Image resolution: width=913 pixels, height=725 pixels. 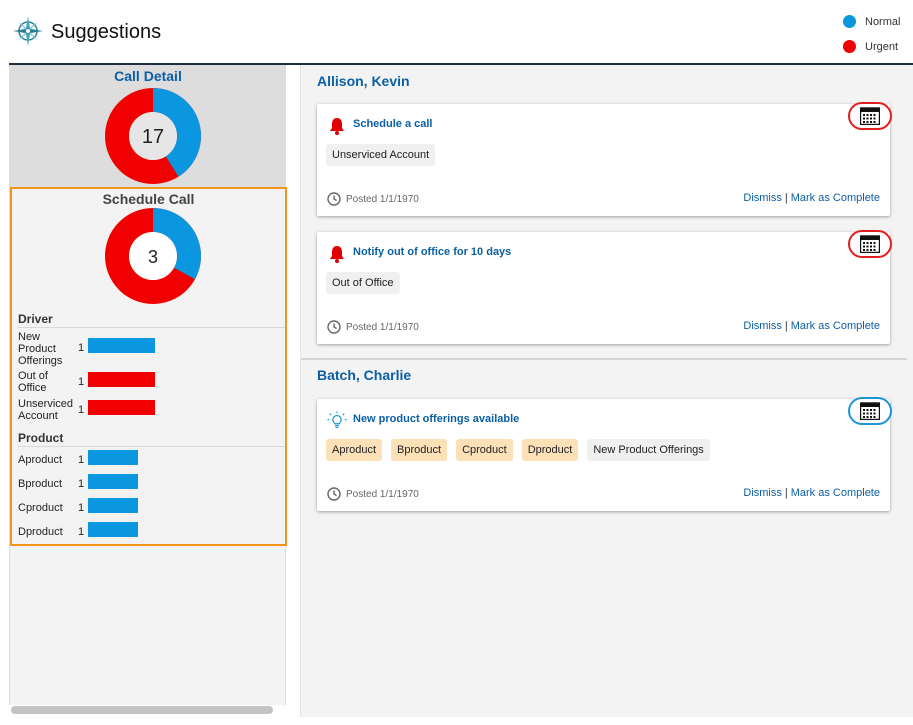 What do you see at coordinates (46, 410) in the screenshot?
I see `driver-row-label: Unserviced Account` at bounding box center [46, 410].